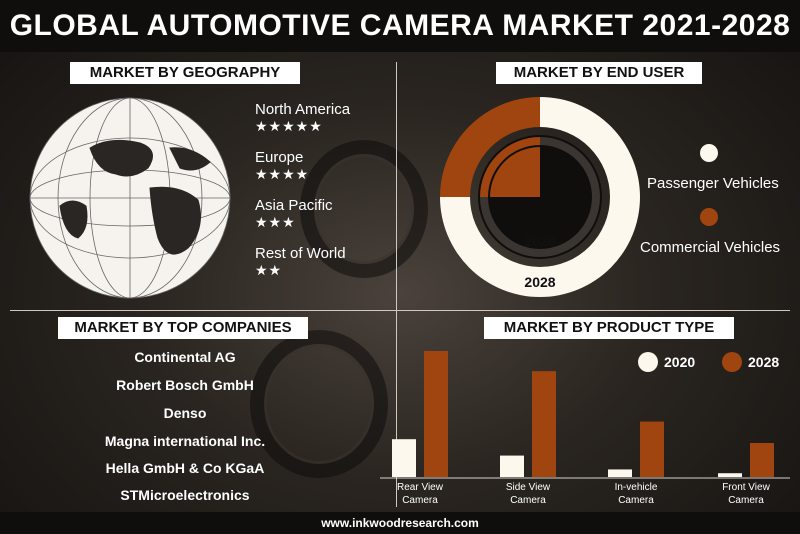  Describe the element at coordinates (289, 126) in the screenshot. I see `rating-stars: ★★★★★` at that location.